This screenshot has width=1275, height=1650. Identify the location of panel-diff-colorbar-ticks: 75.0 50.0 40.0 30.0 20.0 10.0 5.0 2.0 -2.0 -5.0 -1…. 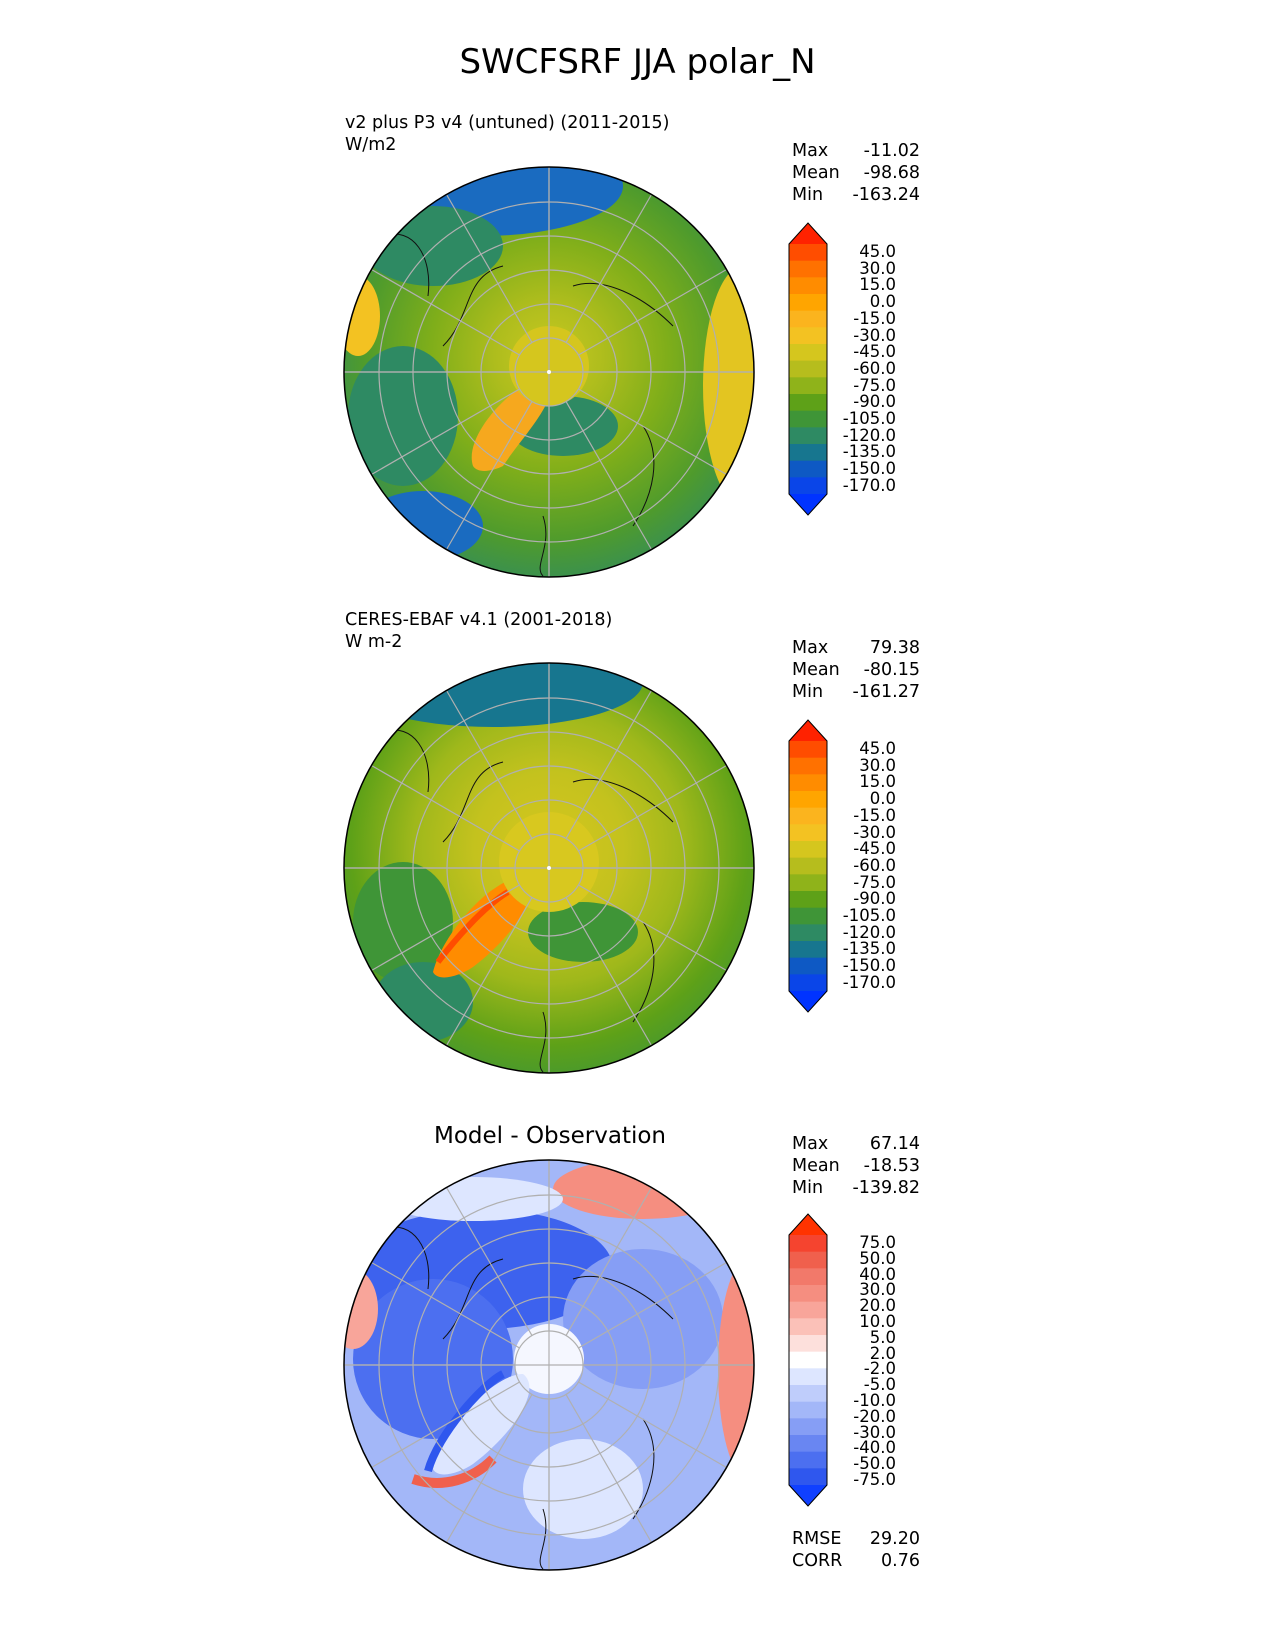
(863, 1361).